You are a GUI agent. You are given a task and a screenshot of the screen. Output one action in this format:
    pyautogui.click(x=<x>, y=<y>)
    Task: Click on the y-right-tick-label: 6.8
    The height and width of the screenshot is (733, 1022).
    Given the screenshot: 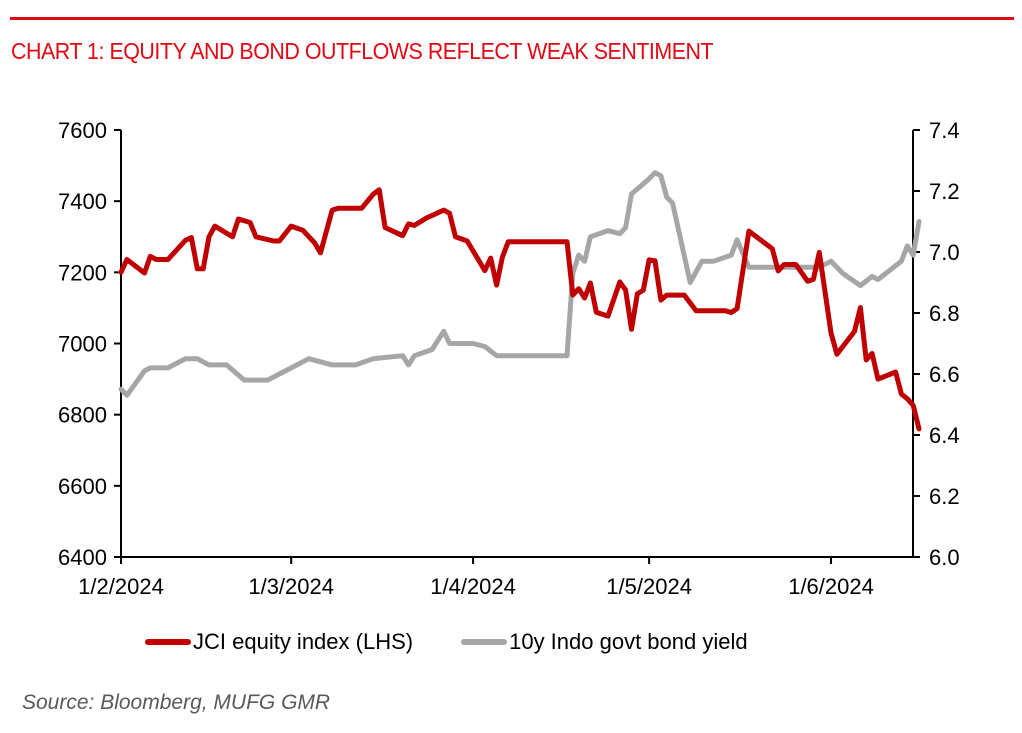 What is the action you would take?
    pyautogui.click(x=944, y=313)
    